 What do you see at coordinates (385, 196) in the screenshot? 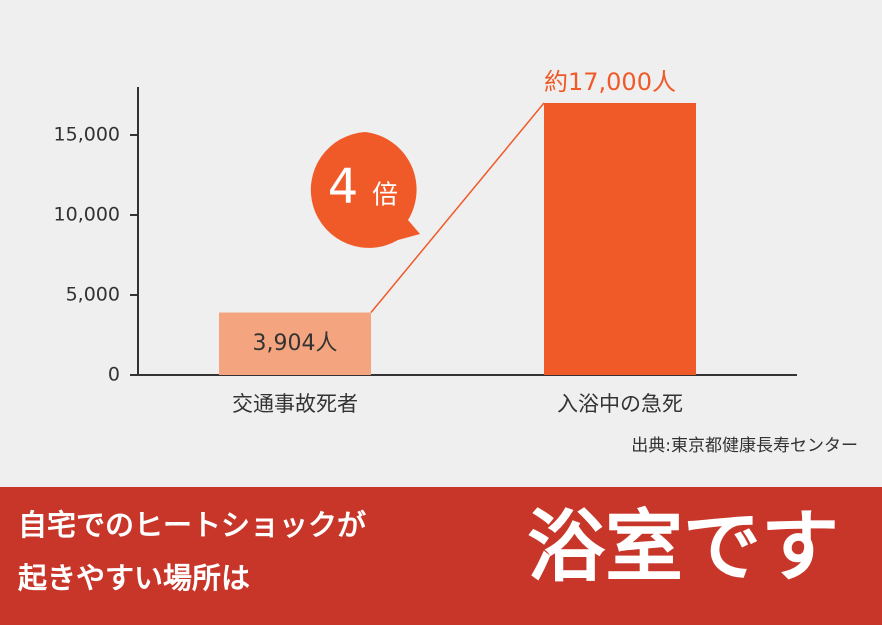
I see `annotation-unit: 倍` at bounding box center [385, 196].